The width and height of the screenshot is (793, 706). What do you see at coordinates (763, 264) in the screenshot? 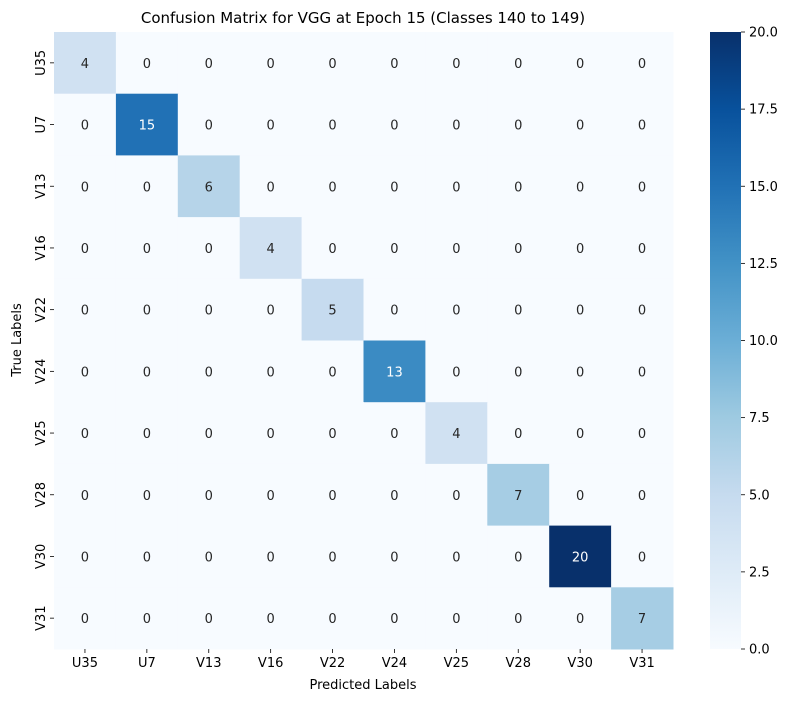
I see `colorbar-tick-label: 12.5` at bounding box center [763, 264].